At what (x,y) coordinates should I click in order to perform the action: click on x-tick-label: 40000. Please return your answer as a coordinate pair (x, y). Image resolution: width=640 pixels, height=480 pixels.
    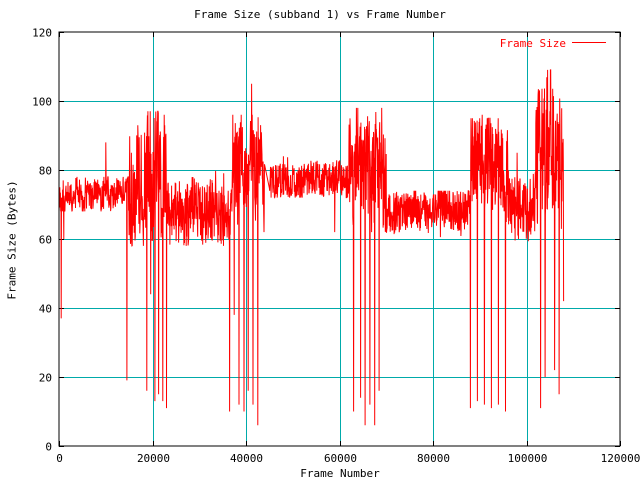
    Looking at the image, I should click on (246, 458).